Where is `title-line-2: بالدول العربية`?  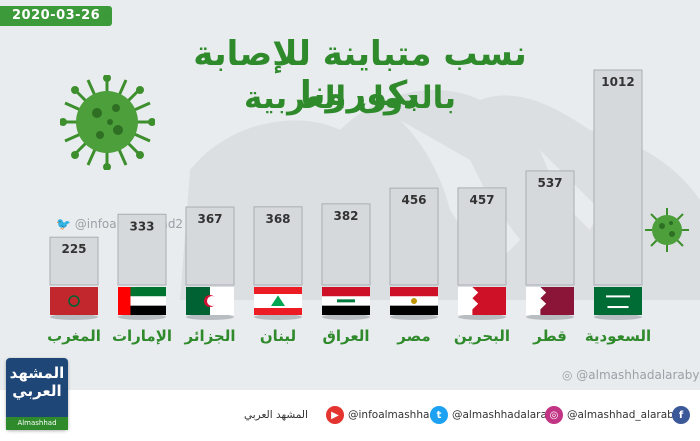 title-line-2: بالدول العربية is located at coordinates (350, 98).